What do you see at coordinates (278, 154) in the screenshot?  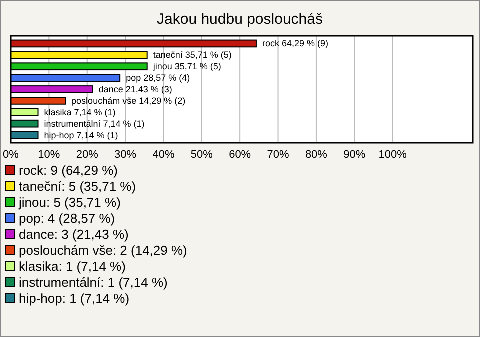 I see `x-tick-label: 70%` at bounding box center [278, 154].